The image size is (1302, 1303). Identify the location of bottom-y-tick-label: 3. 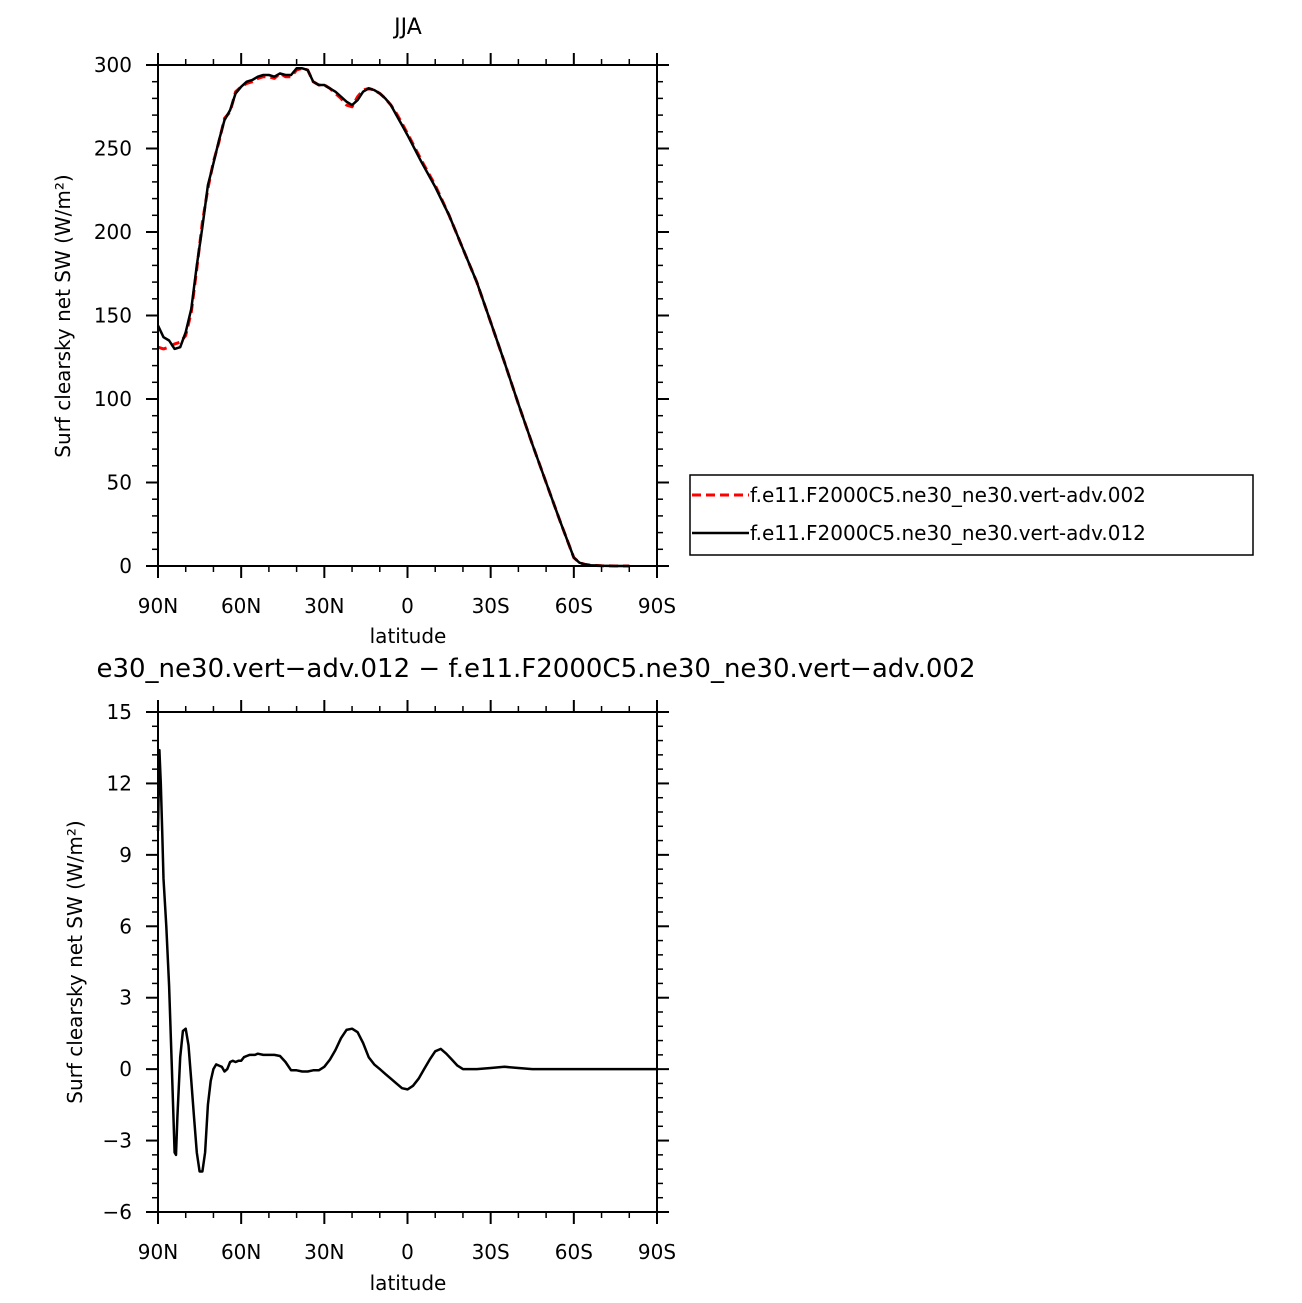
(125, 998).